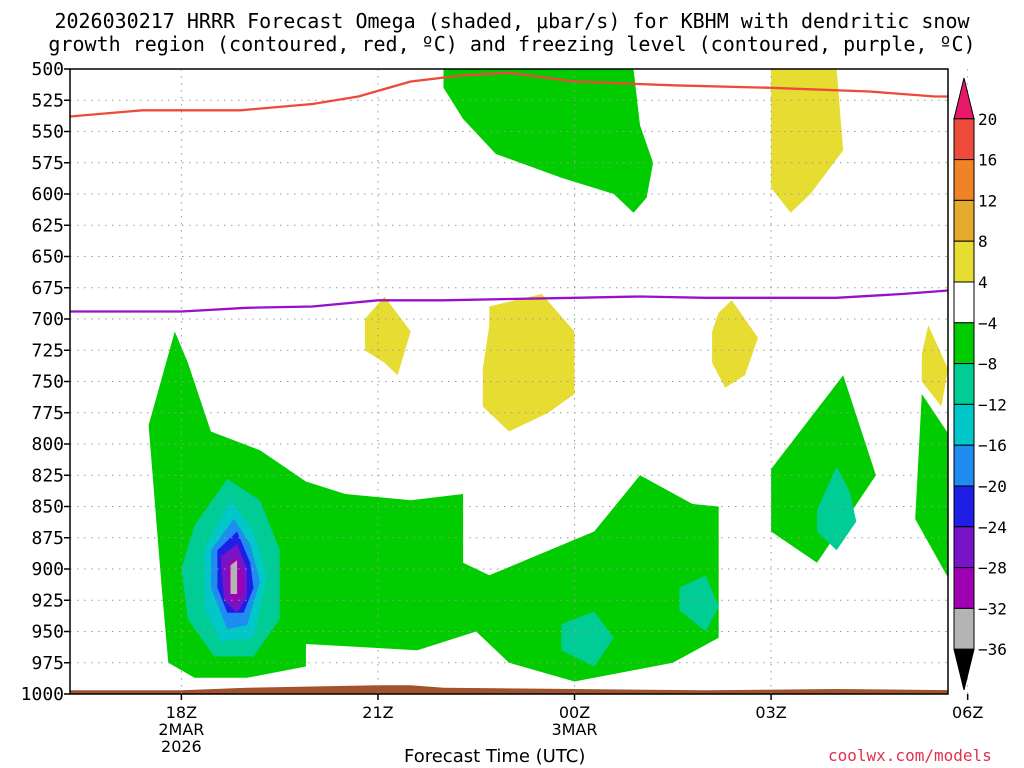 The width and height of the screenshot is (1024, 768). What do you see at coordinates (47, 100) in the screenshot?
I see `y-tick-label: 525` at bounding box center [47, 100].